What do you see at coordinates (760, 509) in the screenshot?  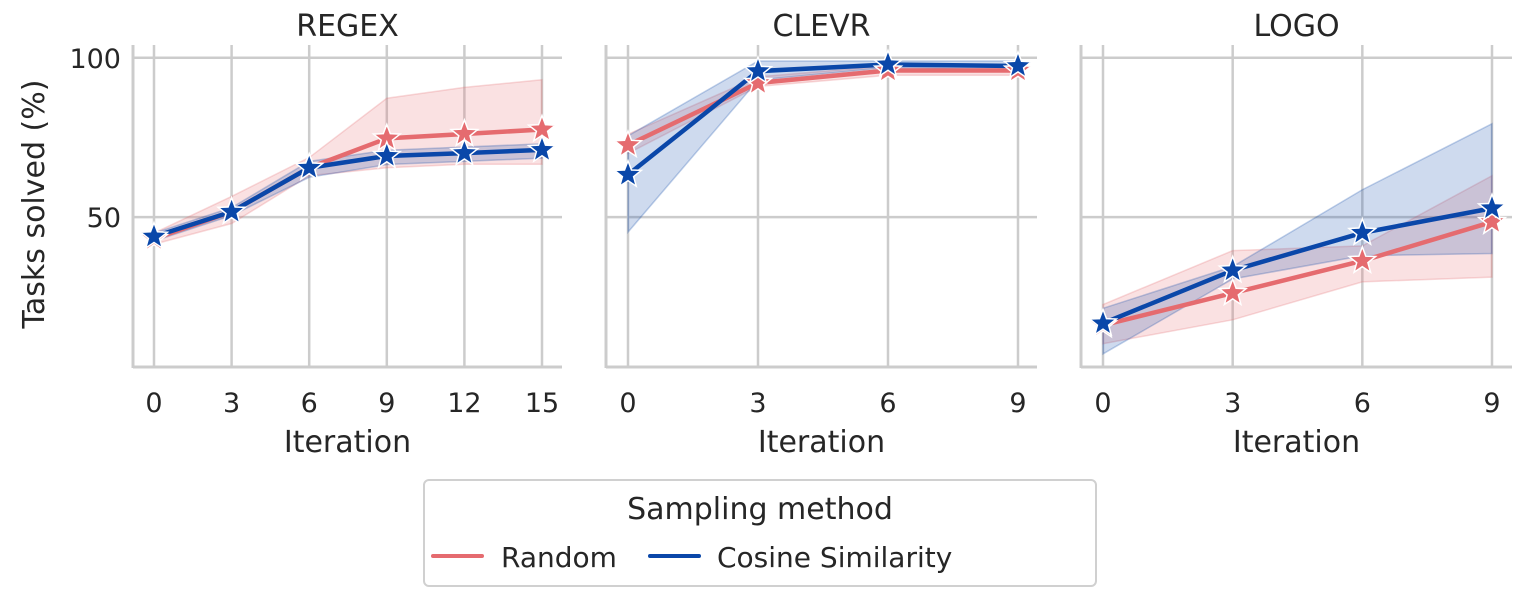 I see `legend-title: Sampling method` at bounding box center [760, 509].